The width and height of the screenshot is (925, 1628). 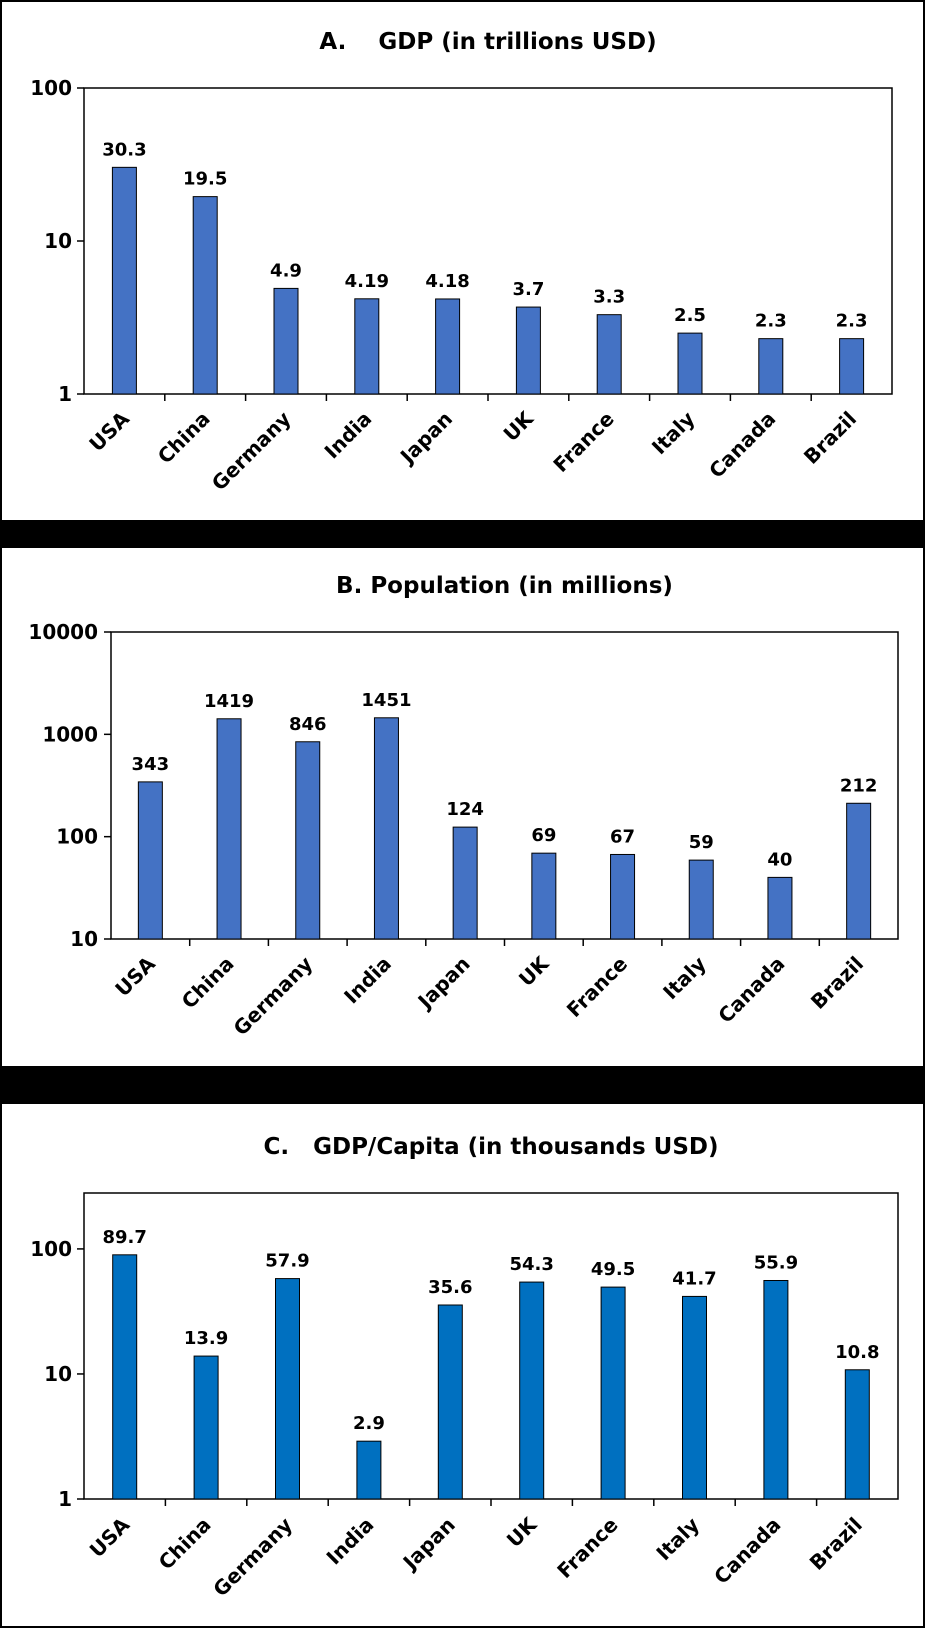 What do you see at coordinates (859, 785) in the screenshot?
I see `data-label-brazil: 212` at bounding box center [859, 785].